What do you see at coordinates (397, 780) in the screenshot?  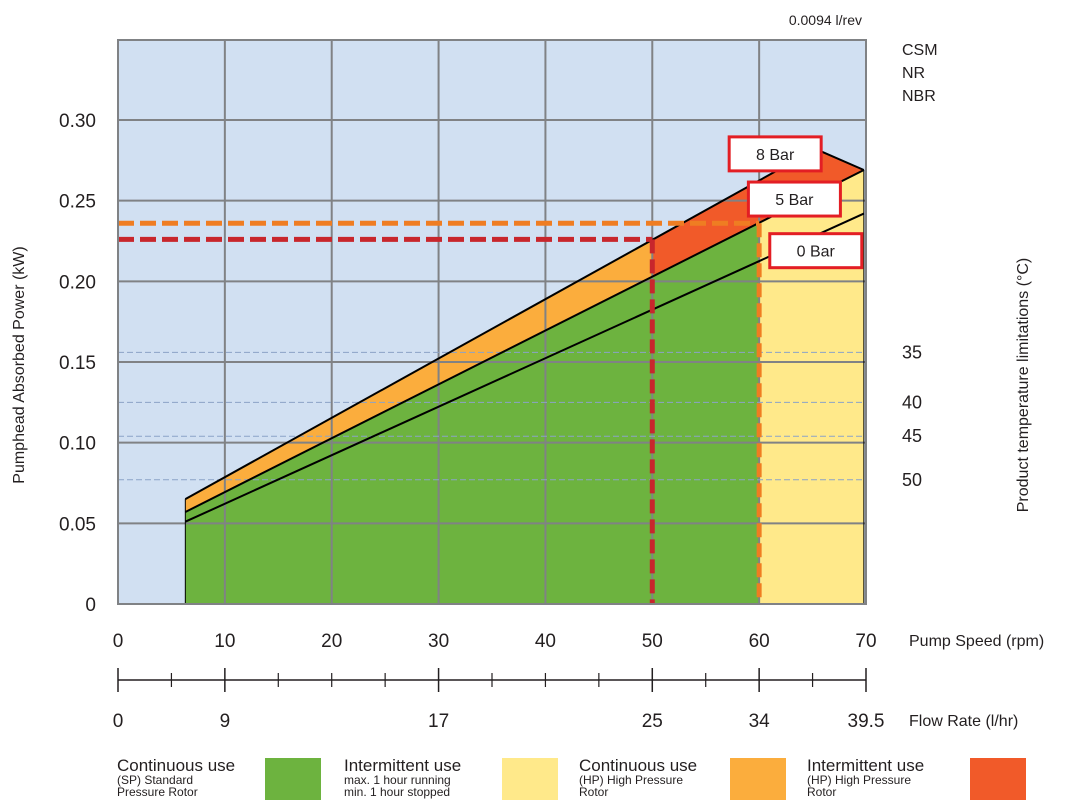 I see `legend-sub: max. 1 hour running` at bounding box center [397, 780].